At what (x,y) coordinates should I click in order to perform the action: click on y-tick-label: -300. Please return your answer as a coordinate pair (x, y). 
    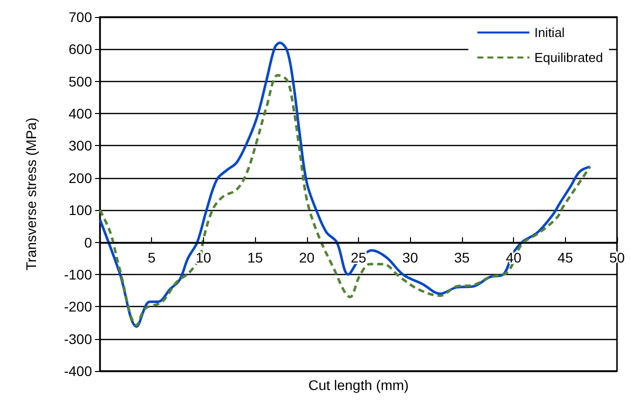
    Looking at the image, I should click on (78, 338).